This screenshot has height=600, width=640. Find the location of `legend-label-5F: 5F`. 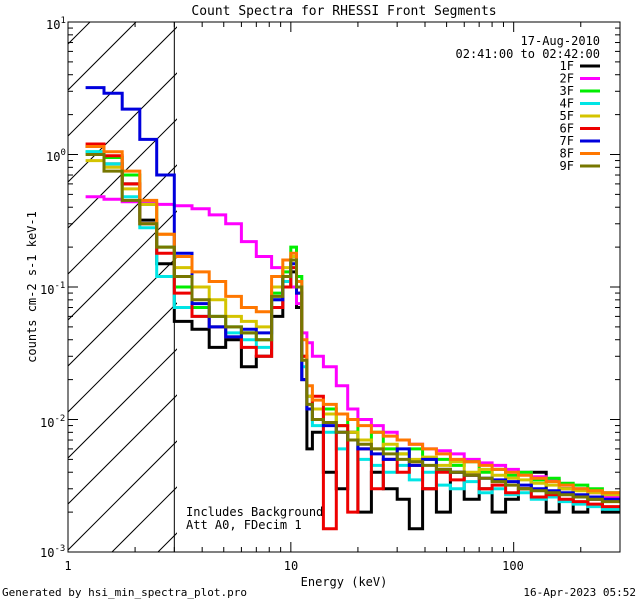

legend-label-5F: 5F is located at coordinates (567, 116).